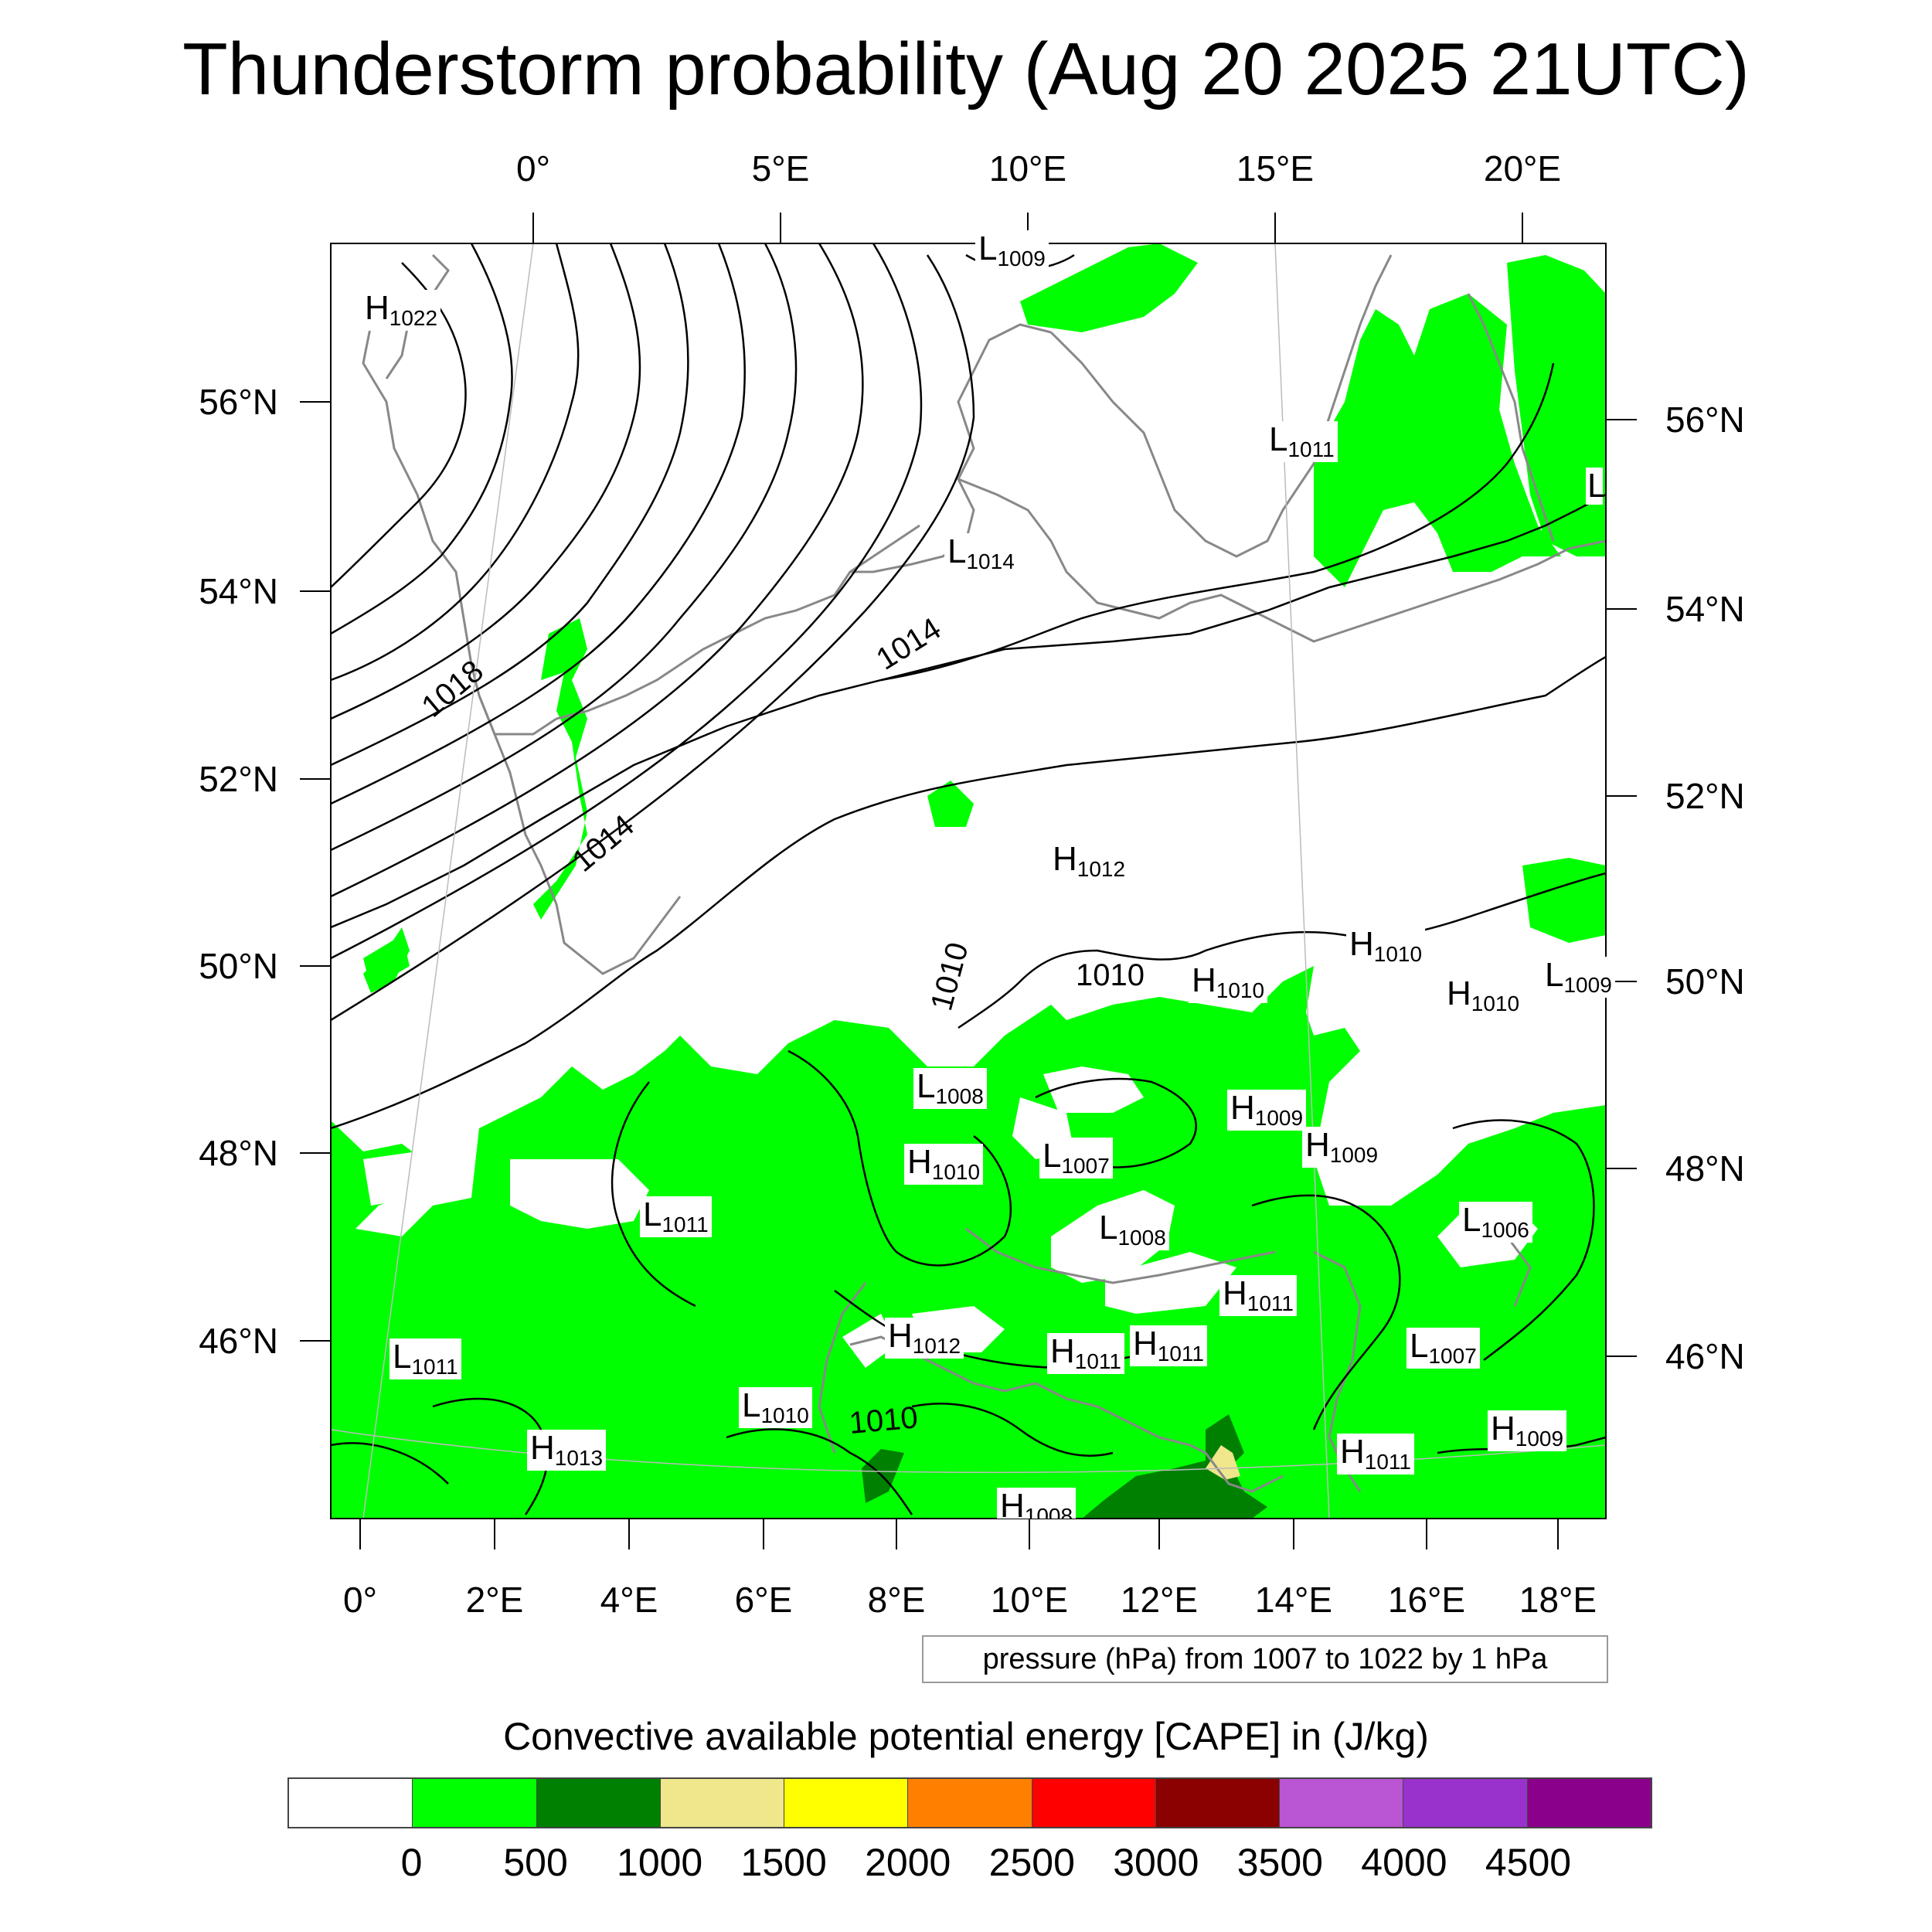 This screenshot has height=1932, width=1932. Describe the element at coordinates (1109, 287) in the screenshot. I see `cape-region-north` at that location.